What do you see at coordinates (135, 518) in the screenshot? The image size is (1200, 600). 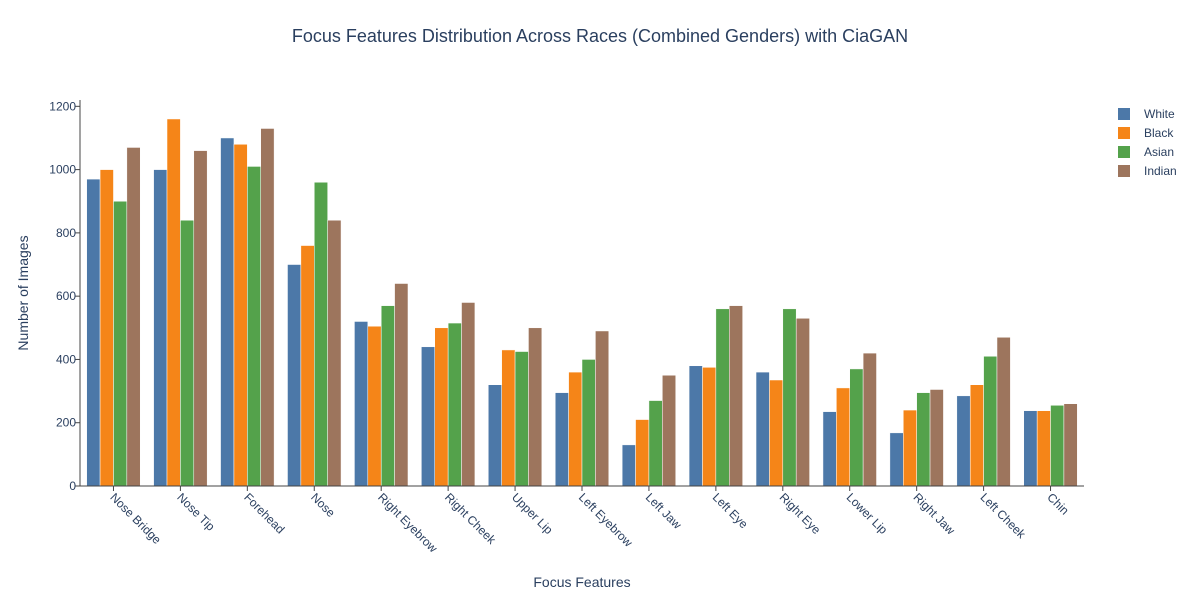 I see `x-tick-label: Nose Bridge` at bounding box center [135, 518].